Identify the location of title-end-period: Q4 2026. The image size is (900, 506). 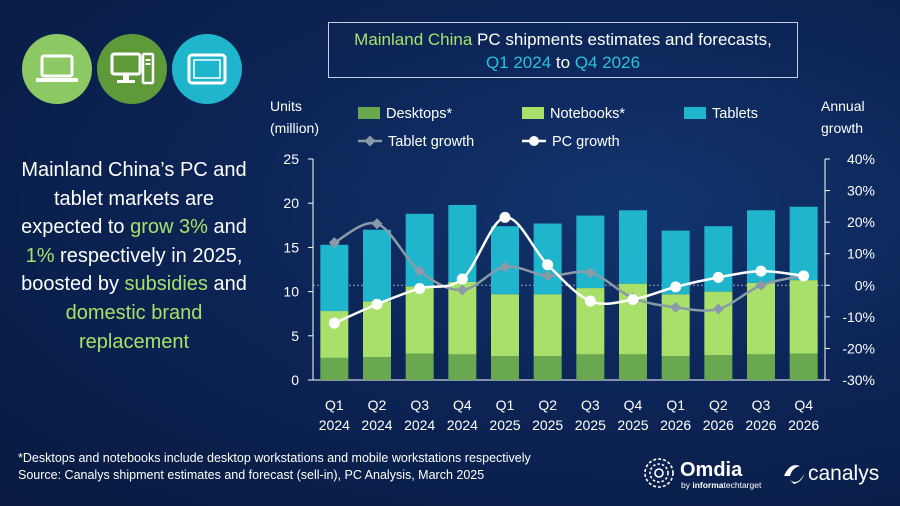
(607, 62).